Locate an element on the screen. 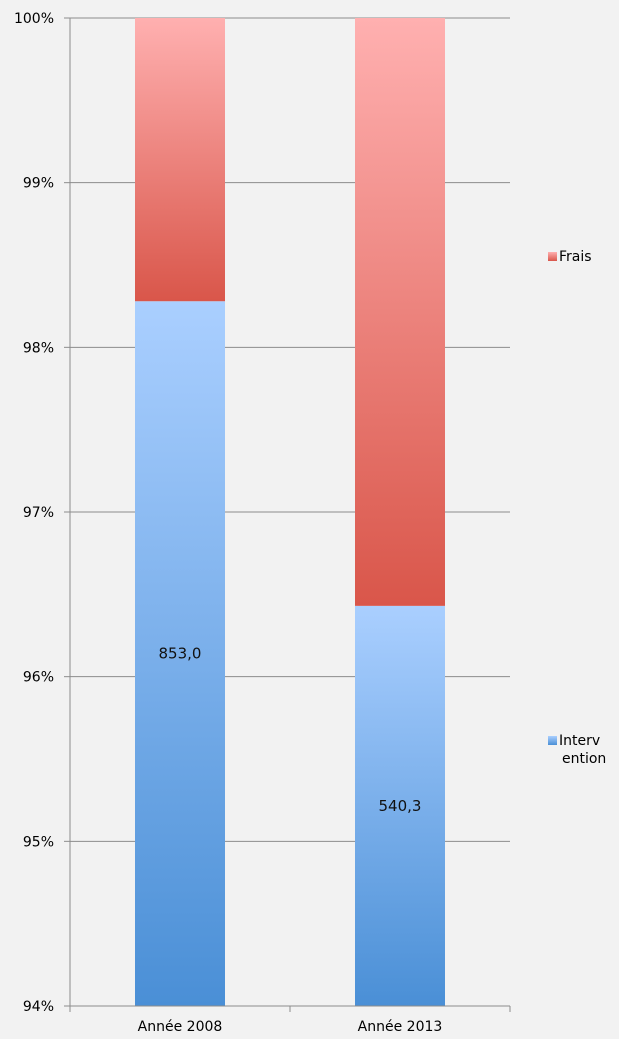 The width and height of the screenshot is (619, 1039). legend-item-frais: Frais is located at coordinates (570, 257).